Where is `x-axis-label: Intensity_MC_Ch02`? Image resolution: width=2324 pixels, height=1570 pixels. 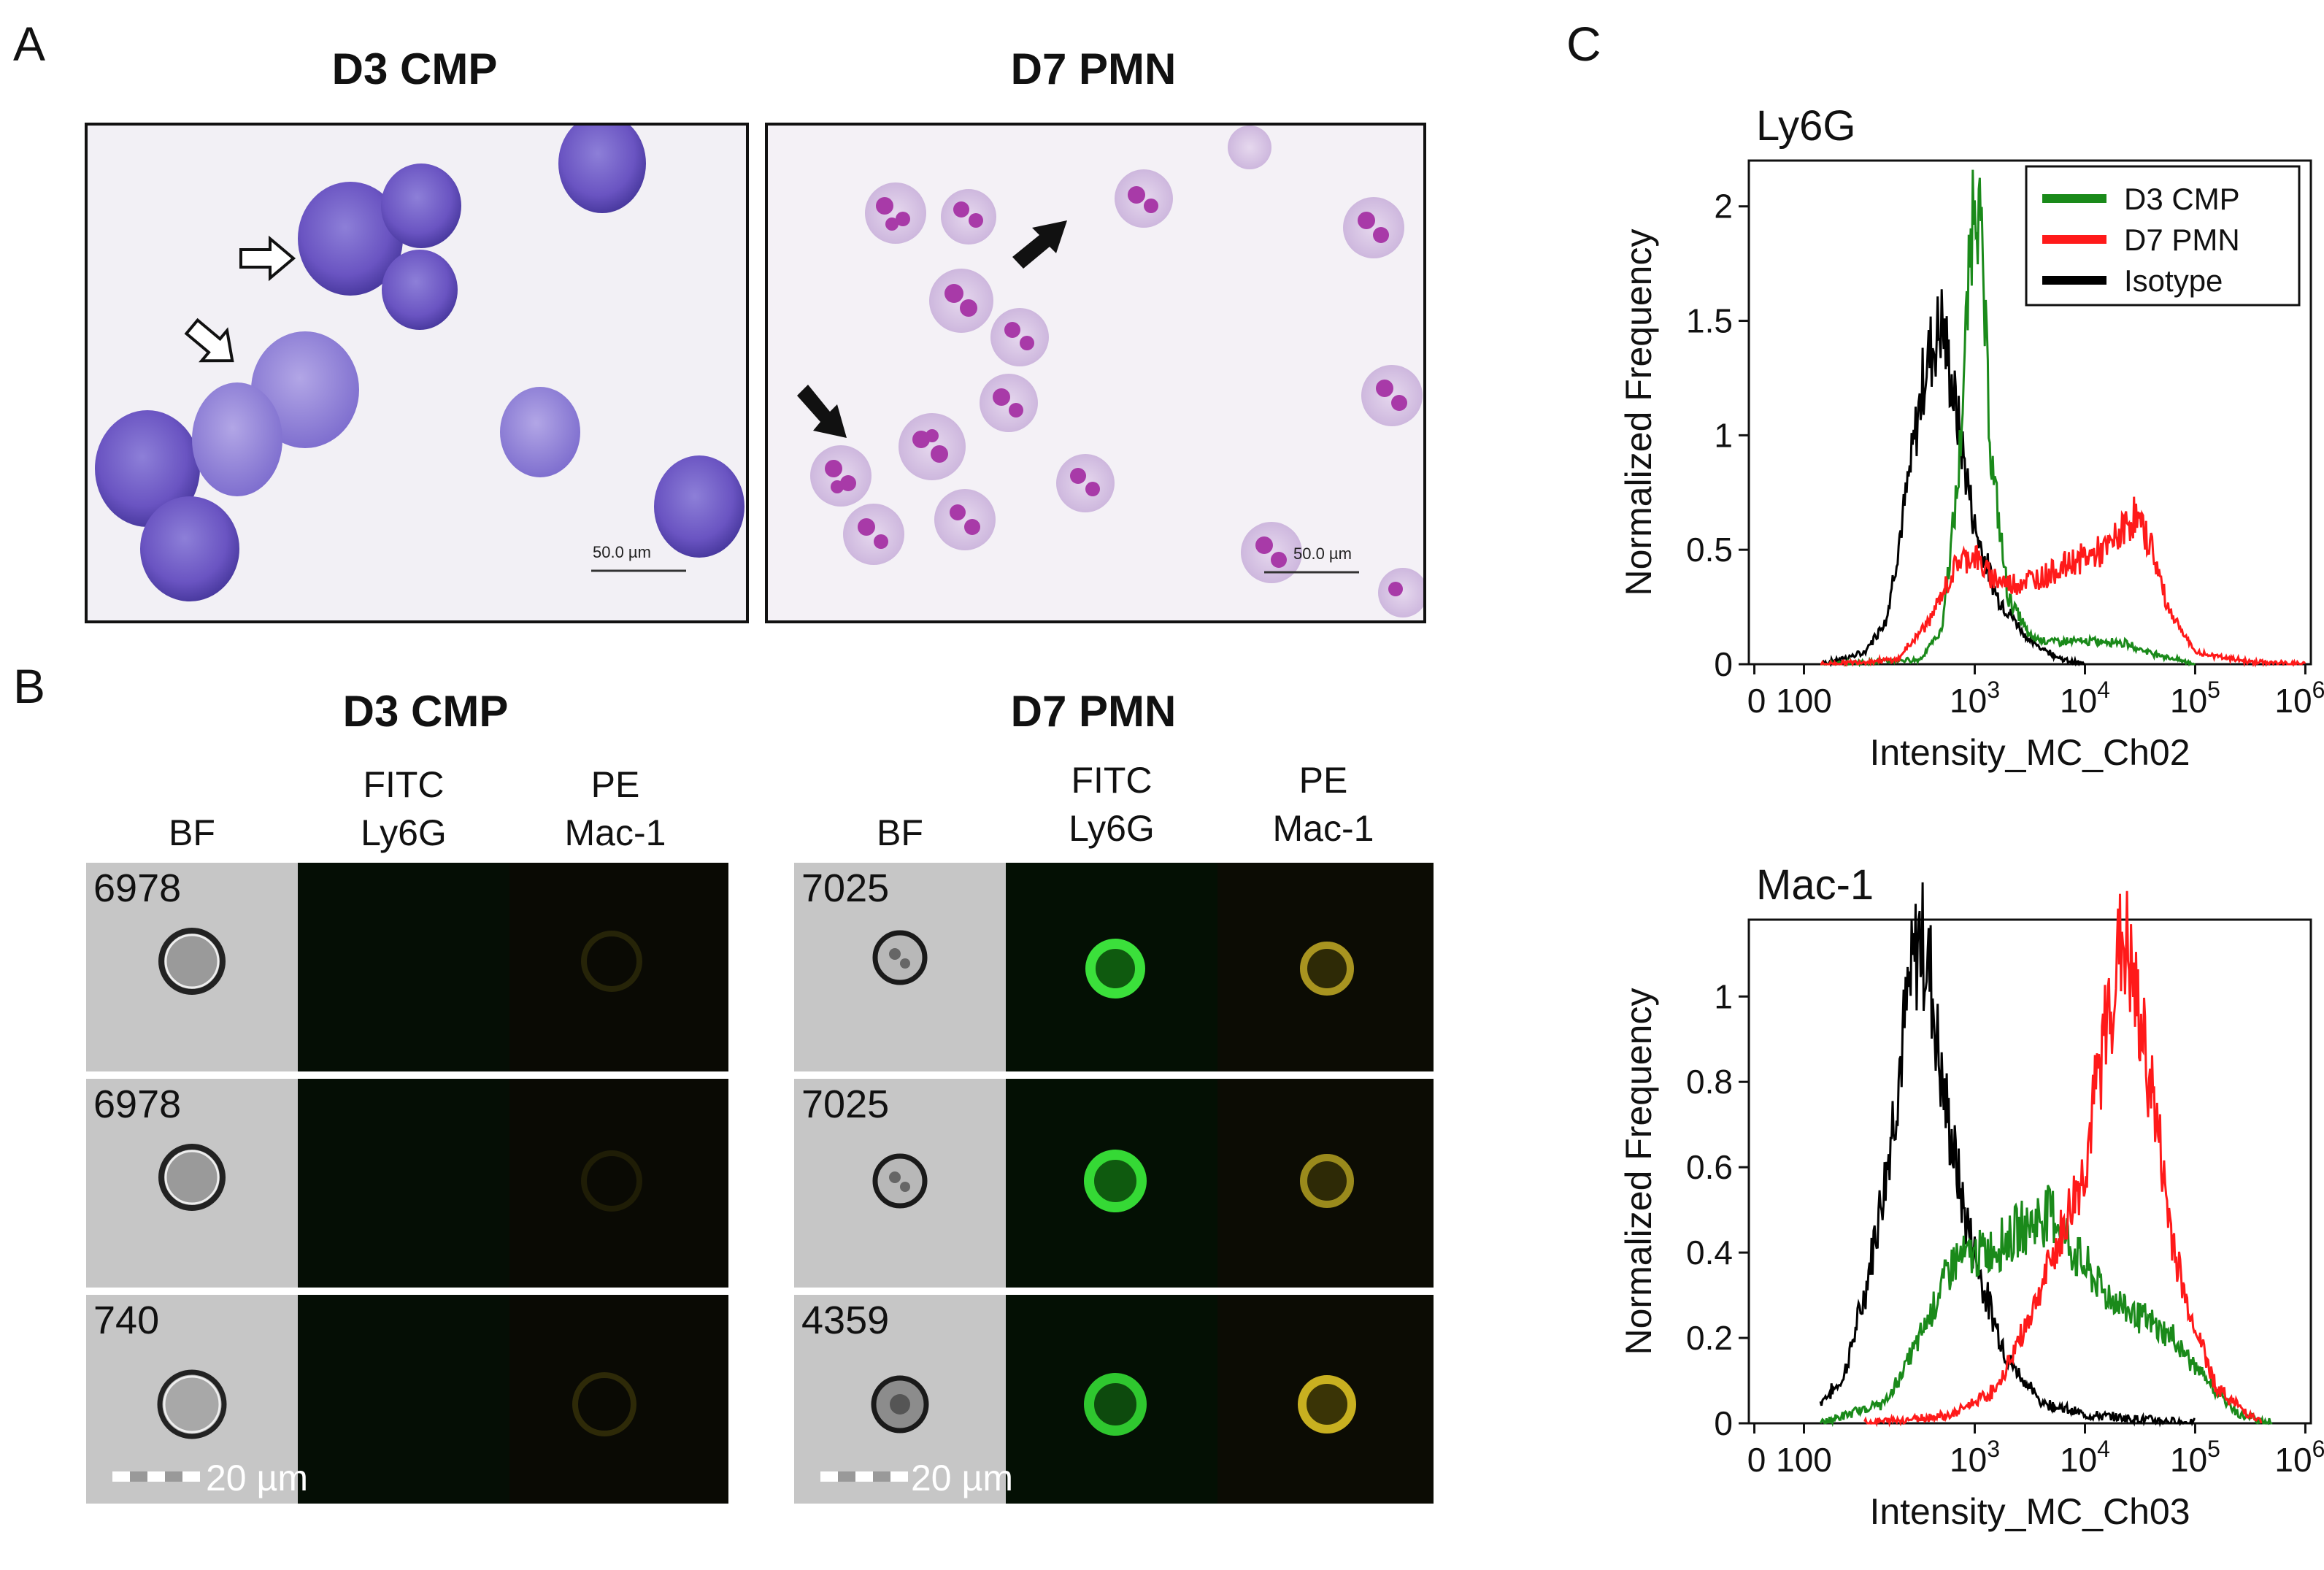 x-axis-label: Intensity_MC_Ch02 is located at coordinates (2030, 752).